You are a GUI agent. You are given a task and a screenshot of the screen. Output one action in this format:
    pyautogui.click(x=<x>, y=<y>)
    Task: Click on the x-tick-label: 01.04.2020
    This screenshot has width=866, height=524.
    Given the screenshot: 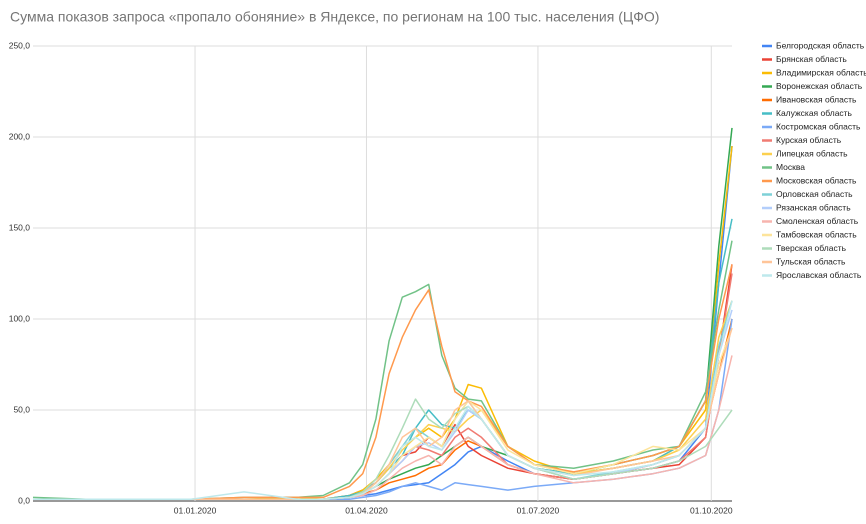 What is the action you would take?
    pyautogui.click(x=366, y=510)
    